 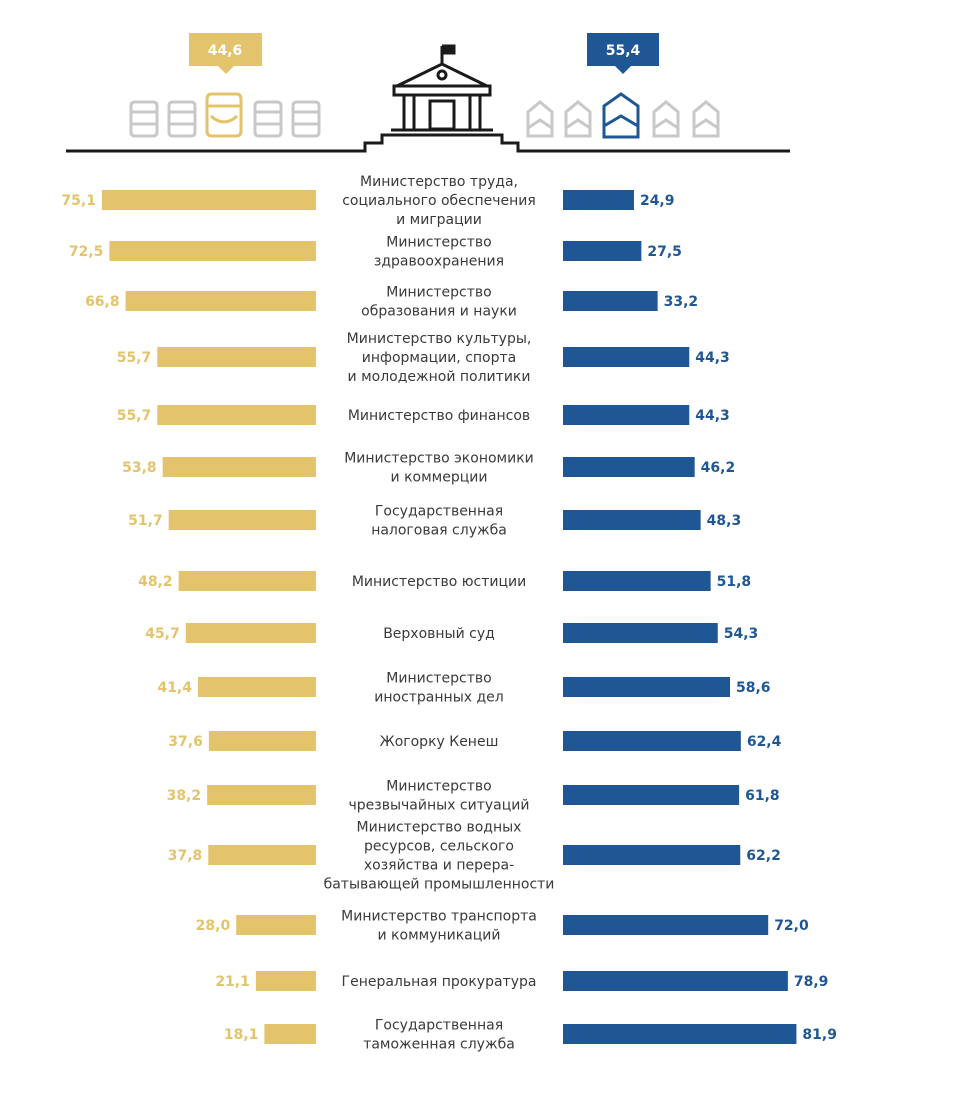 What do you see at coordinates (724, 521) in the screenshot?
I see `right-value-label: 48,3` at bounding box center [724, 521].